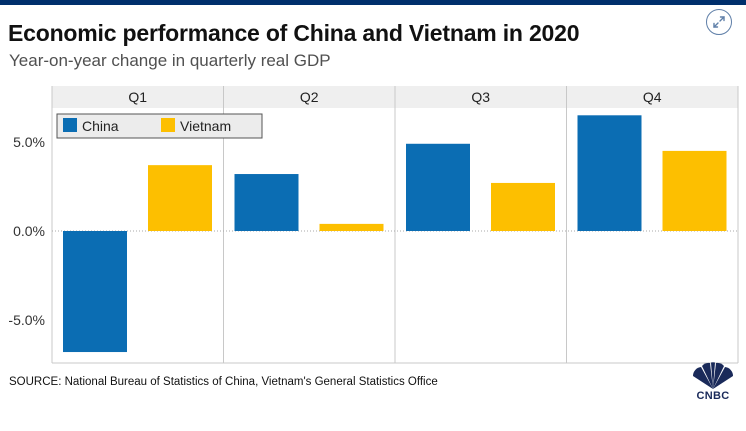 The image size is (746, 431). What do you see at coordinates (713, 375) in the screenshot?
I see `cnbc-peacock-logo` at bounding box center [713, 375].